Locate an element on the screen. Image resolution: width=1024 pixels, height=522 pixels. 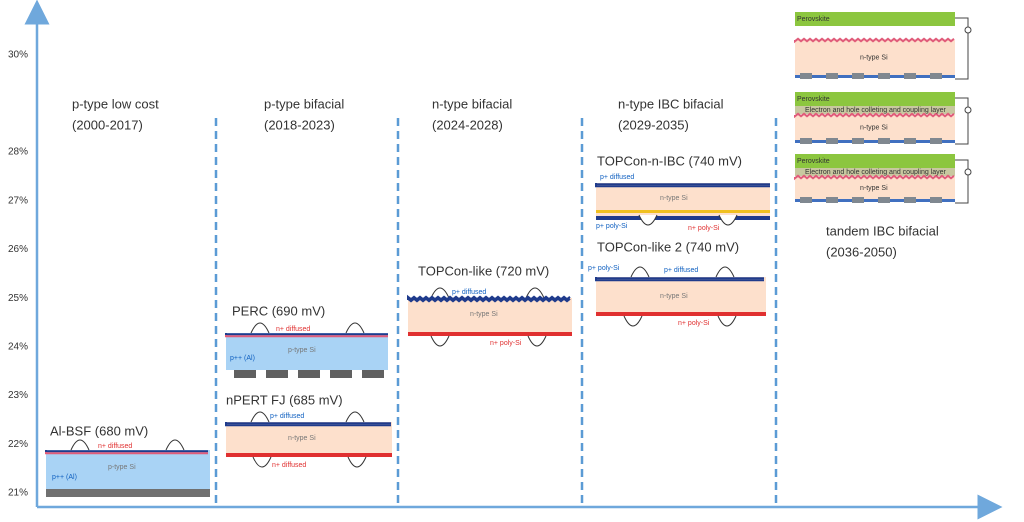
period-name: p-type low cost is located at coordinates (115, 103).